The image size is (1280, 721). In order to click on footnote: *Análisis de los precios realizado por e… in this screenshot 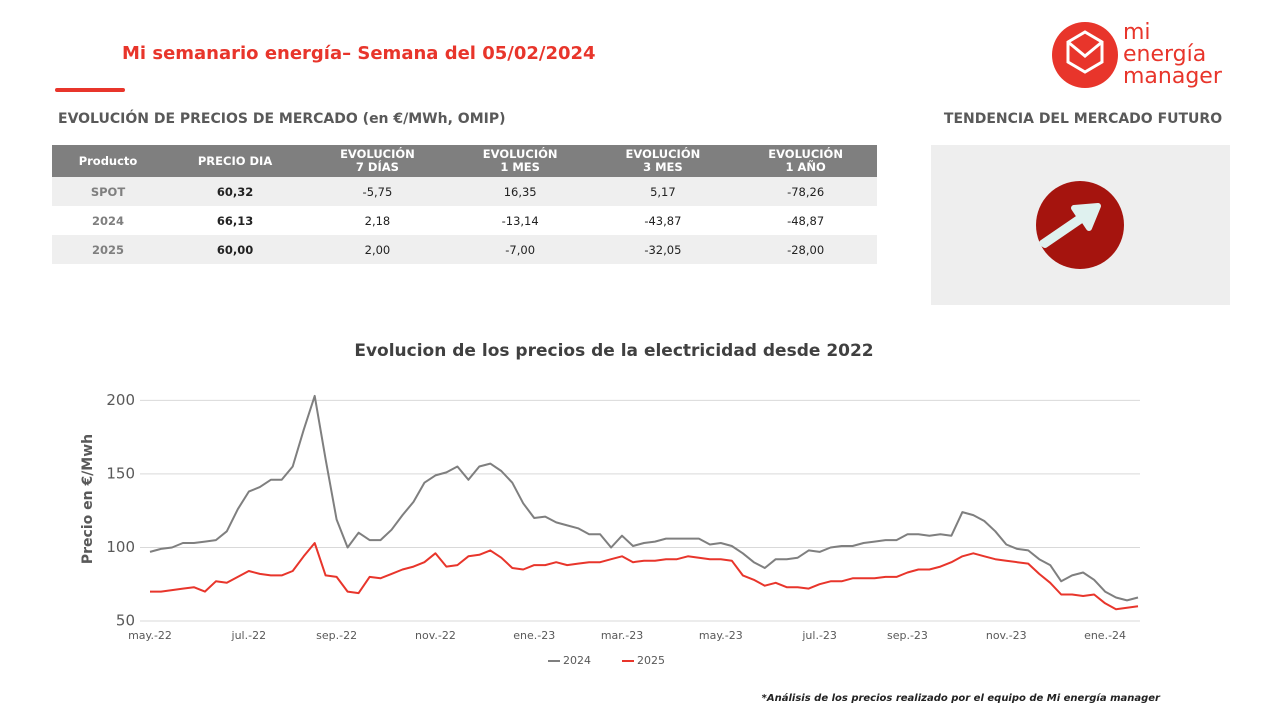, I will do `click(961, 698)`.